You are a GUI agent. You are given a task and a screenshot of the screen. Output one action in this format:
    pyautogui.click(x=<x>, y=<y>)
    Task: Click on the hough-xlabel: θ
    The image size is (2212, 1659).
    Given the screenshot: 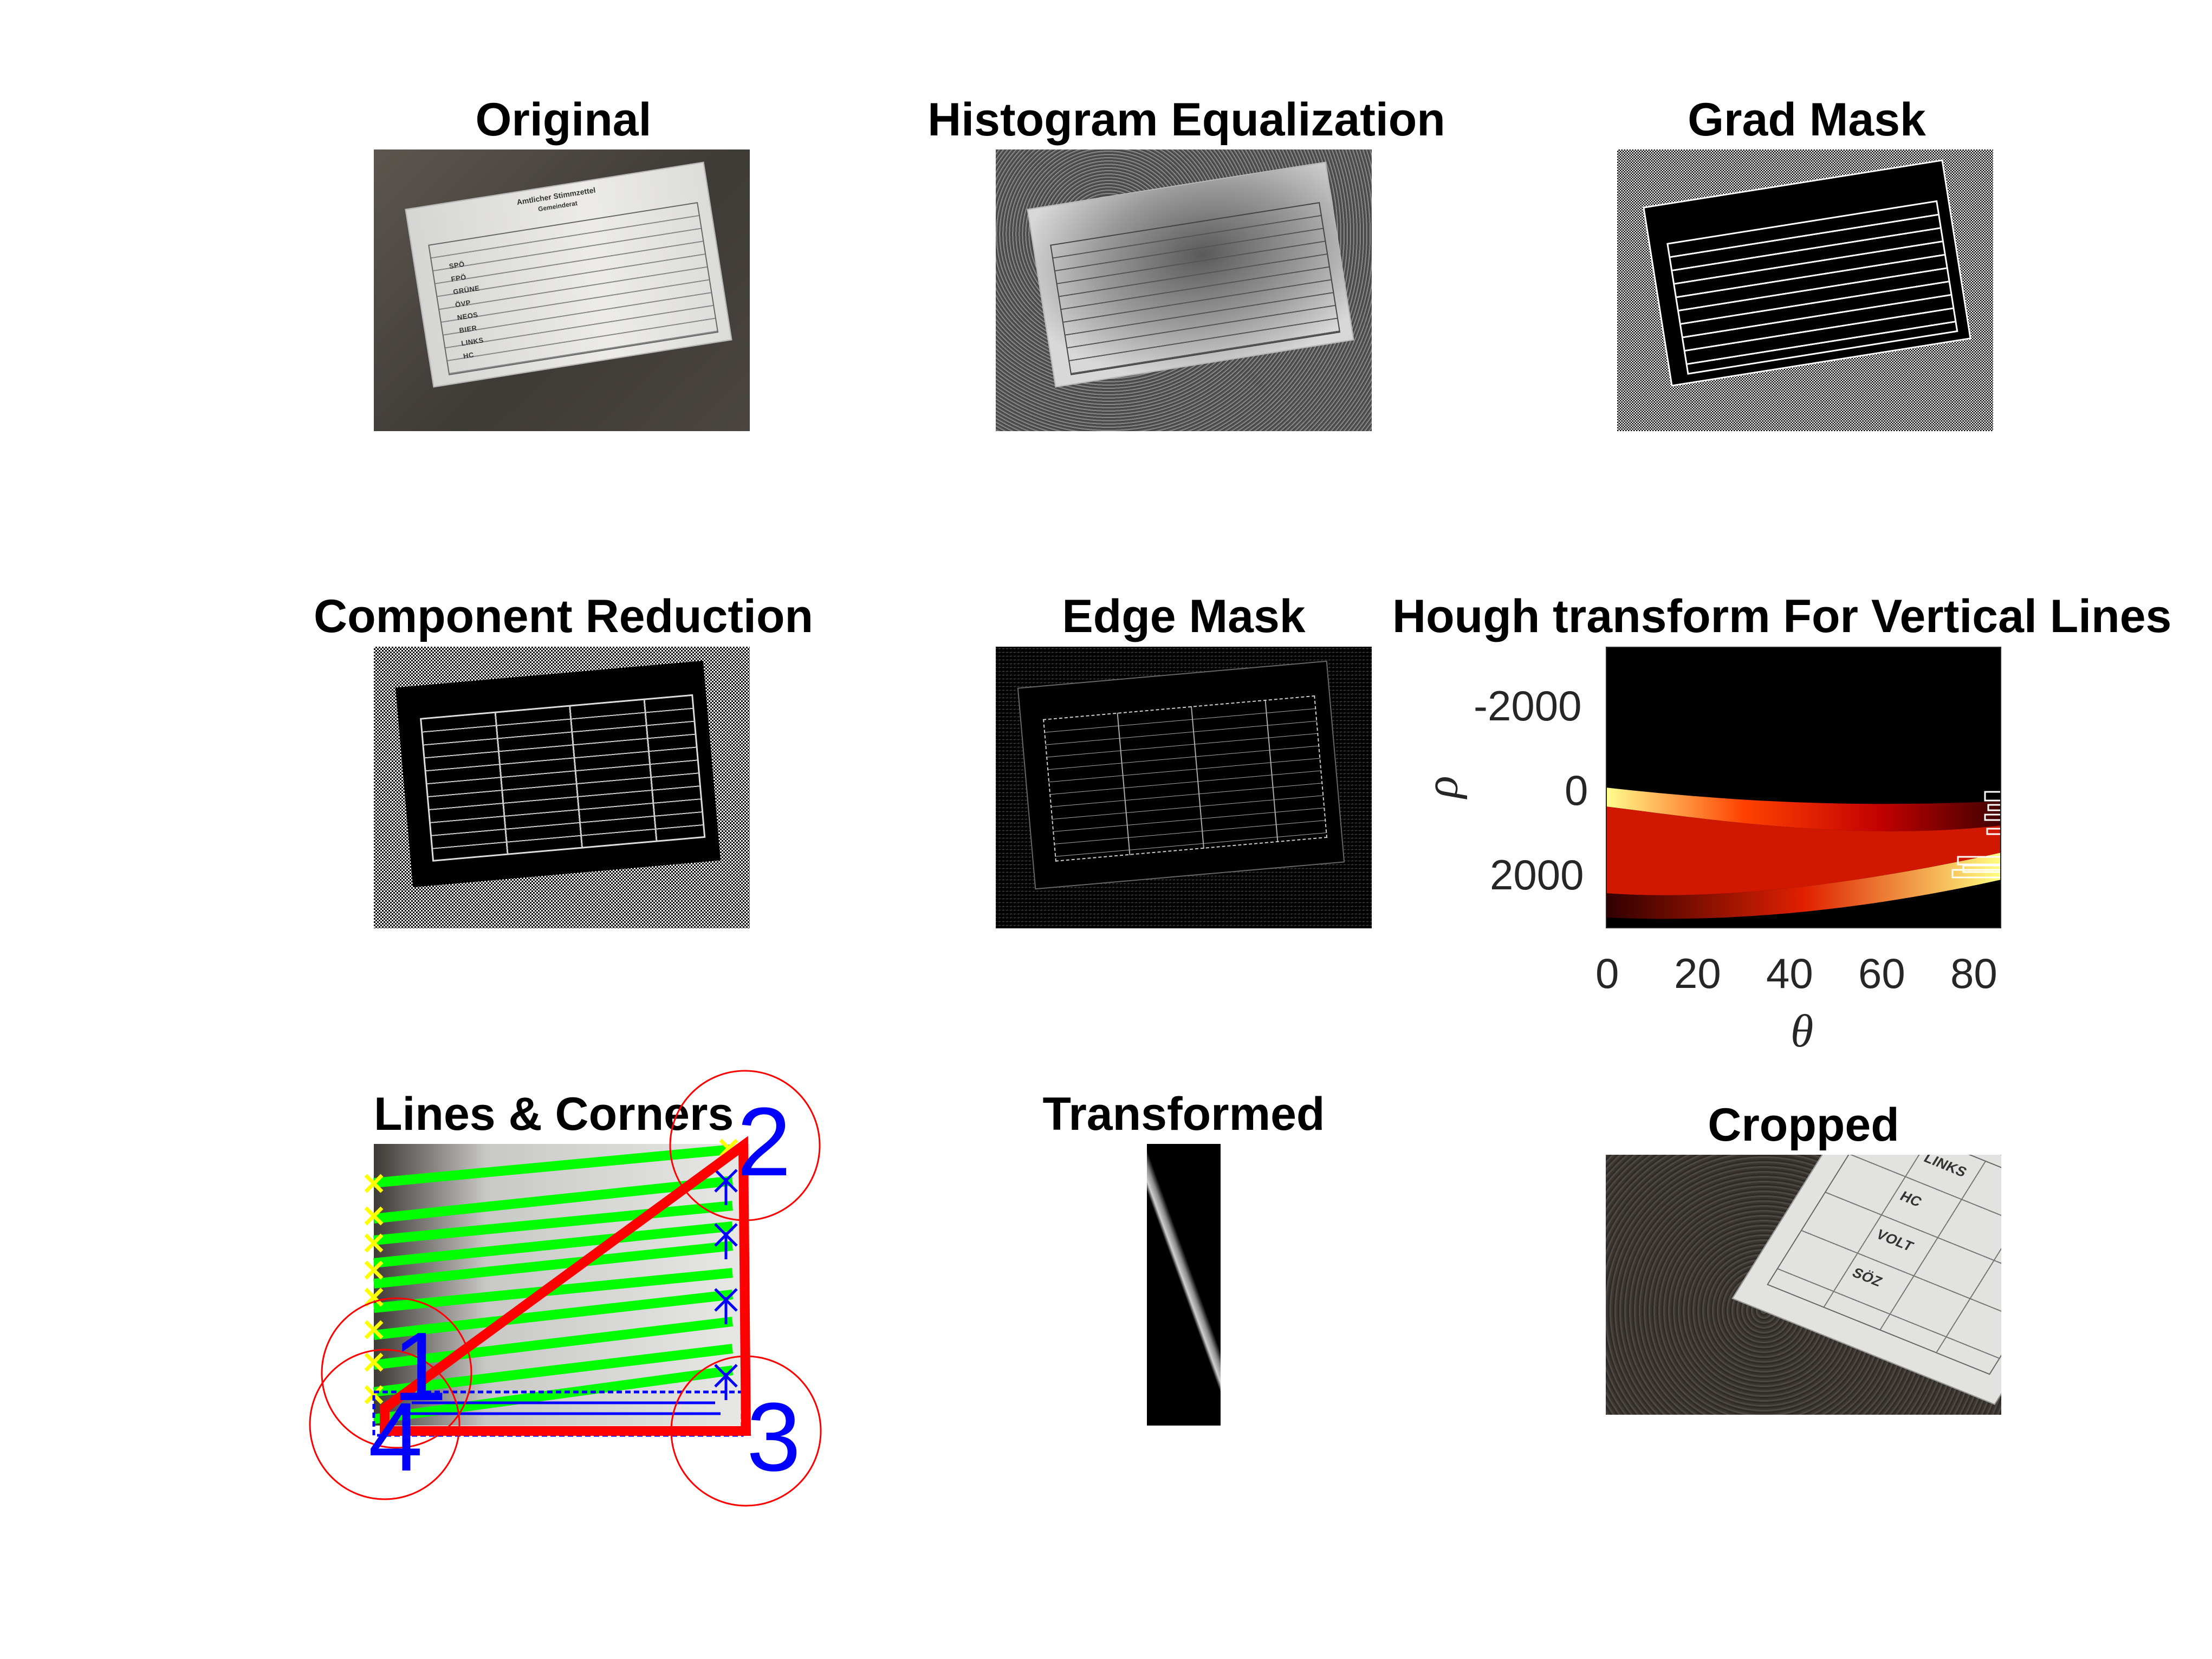 What is the action you would take?
    pyautogui.click(x=1802, y=1031)
    